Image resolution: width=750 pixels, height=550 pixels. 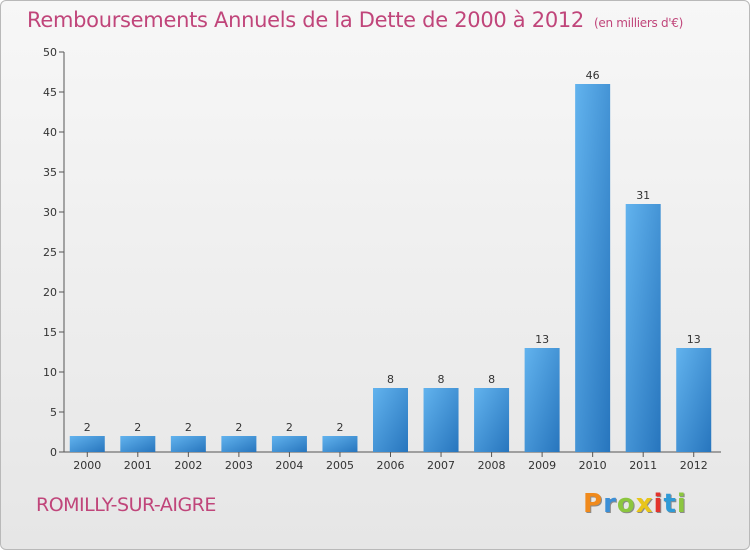 What do you see at coordinates (340, 465) in the screenshot?
I see `x-tick-label: 2005` at bounding box center [340, 465].